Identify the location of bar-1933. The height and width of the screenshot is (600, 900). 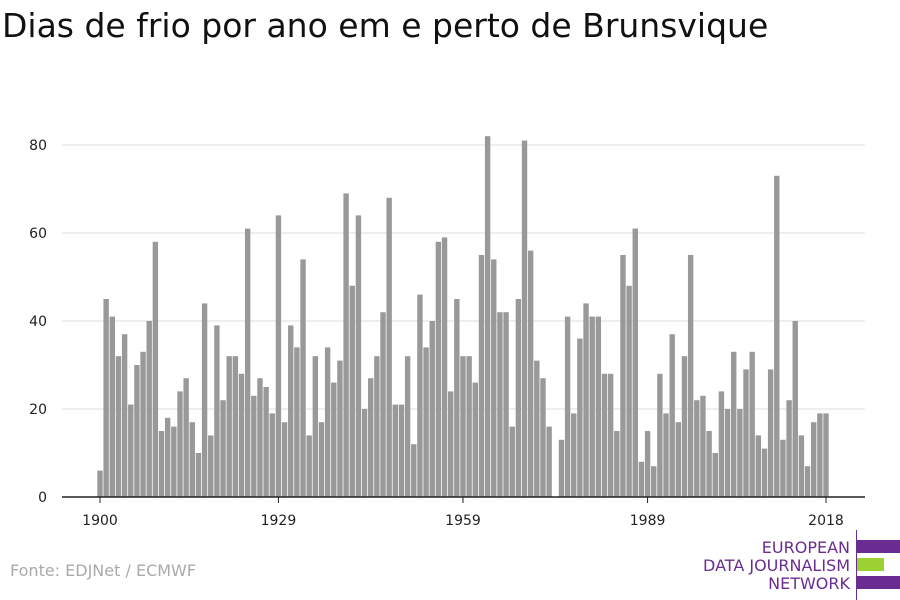
(303, 378).